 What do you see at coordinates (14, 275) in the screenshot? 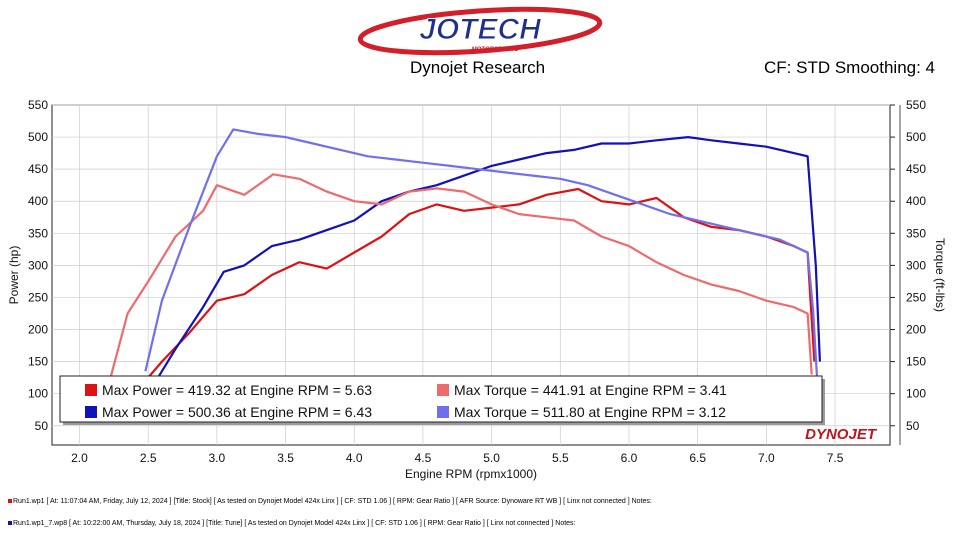
I see `y-axis-label-left: Power (hp)` at bounding box center [14, 275].